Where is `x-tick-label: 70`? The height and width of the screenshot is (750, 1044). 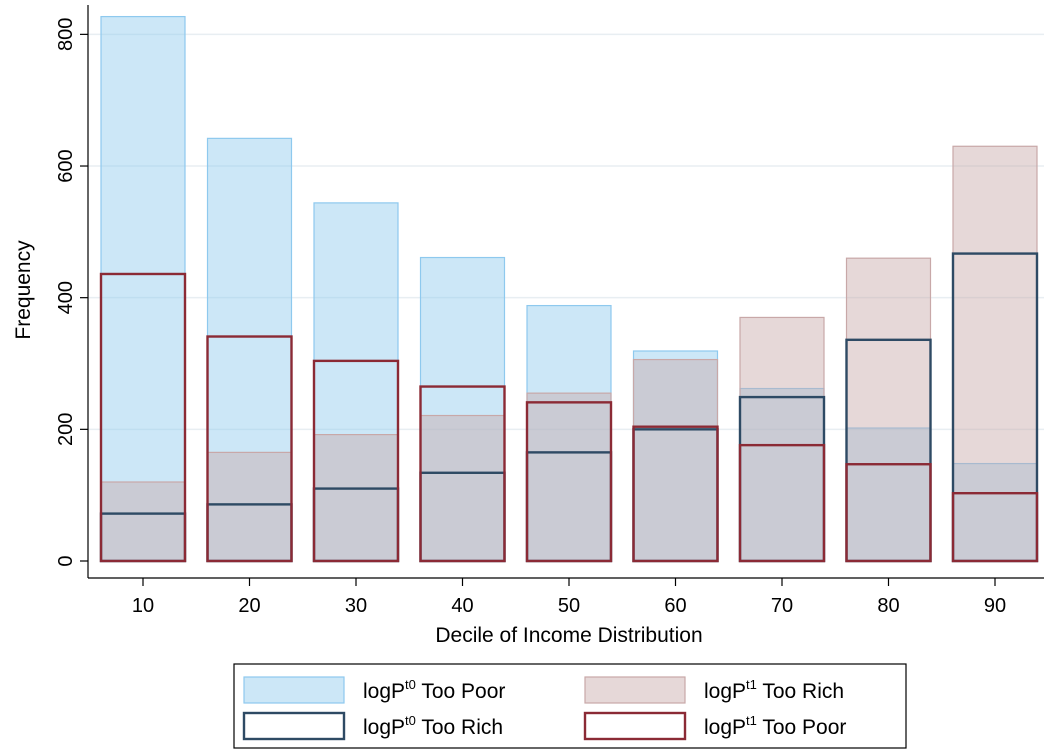
x-tick-label: 70 is located at coordinates (782, 606).